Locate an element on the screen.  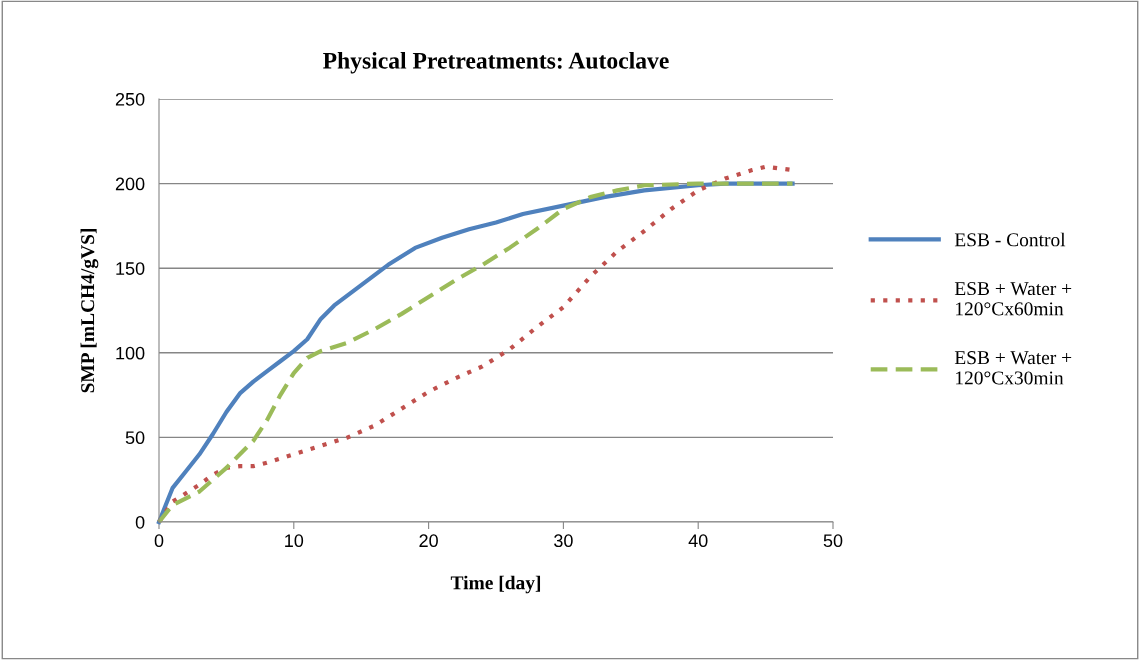
x-tick-label: 50 is located at coordinates (833, 541).